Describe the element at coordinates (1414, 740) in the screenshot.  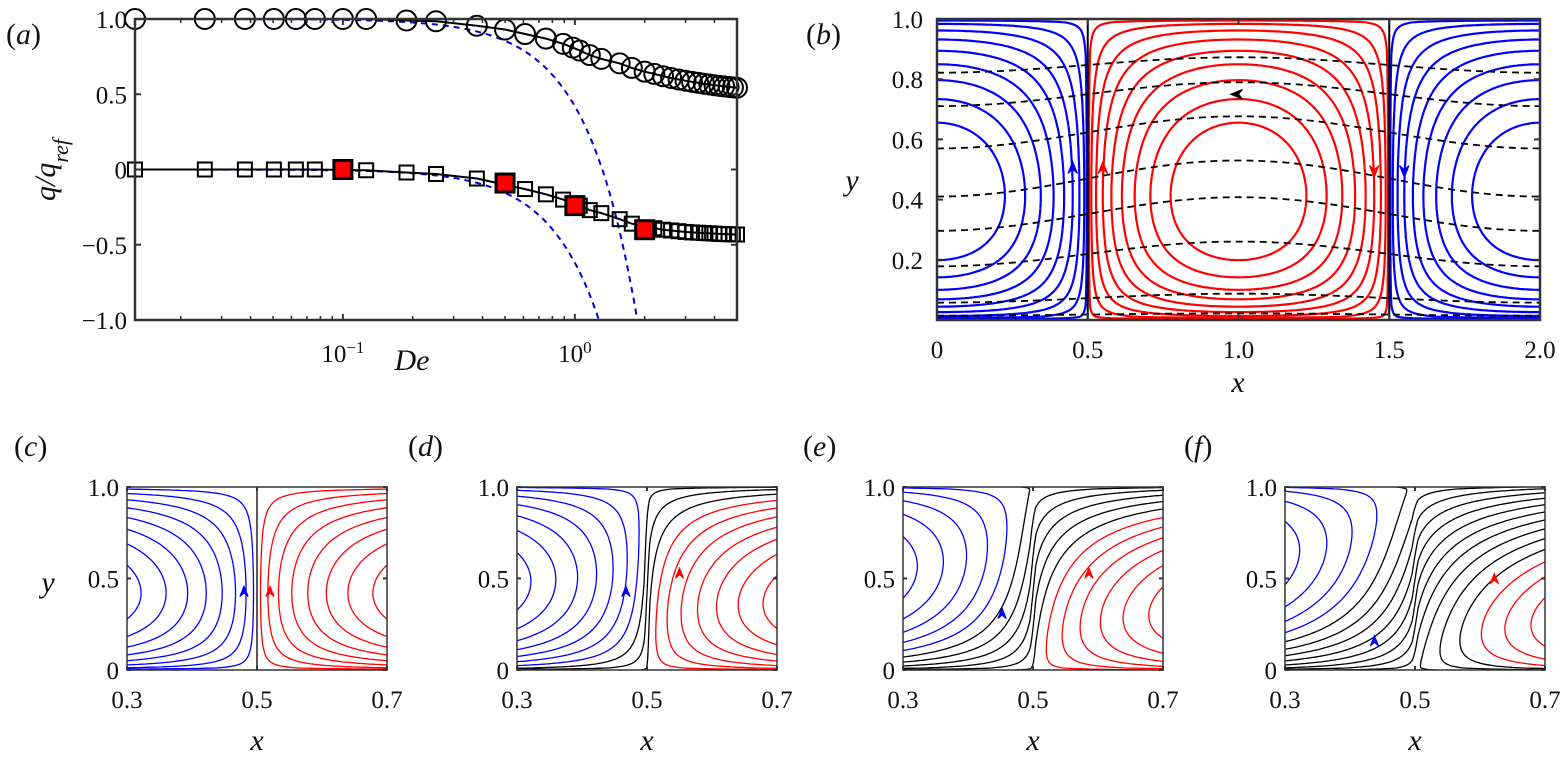
I see `f-xlabel: x` at that location.